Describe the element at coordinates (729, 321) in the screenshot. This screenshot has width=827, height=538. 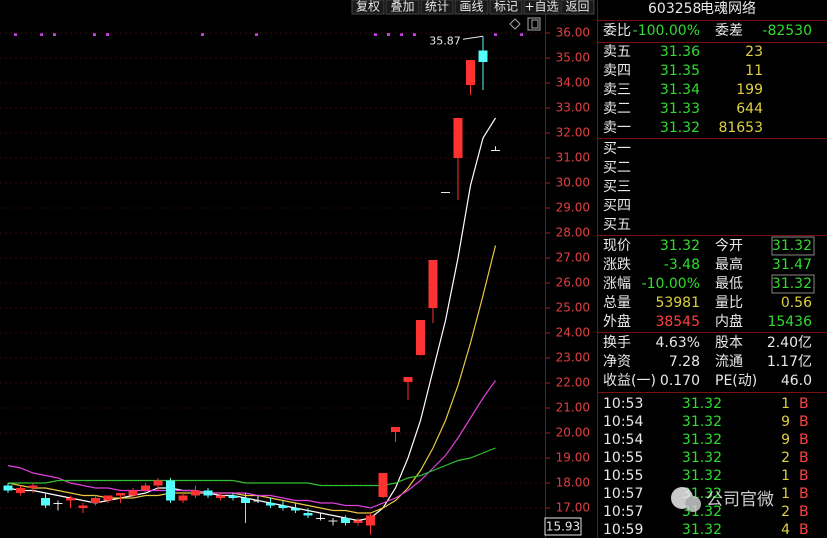
I see `stat-label: 内盘` at that location.